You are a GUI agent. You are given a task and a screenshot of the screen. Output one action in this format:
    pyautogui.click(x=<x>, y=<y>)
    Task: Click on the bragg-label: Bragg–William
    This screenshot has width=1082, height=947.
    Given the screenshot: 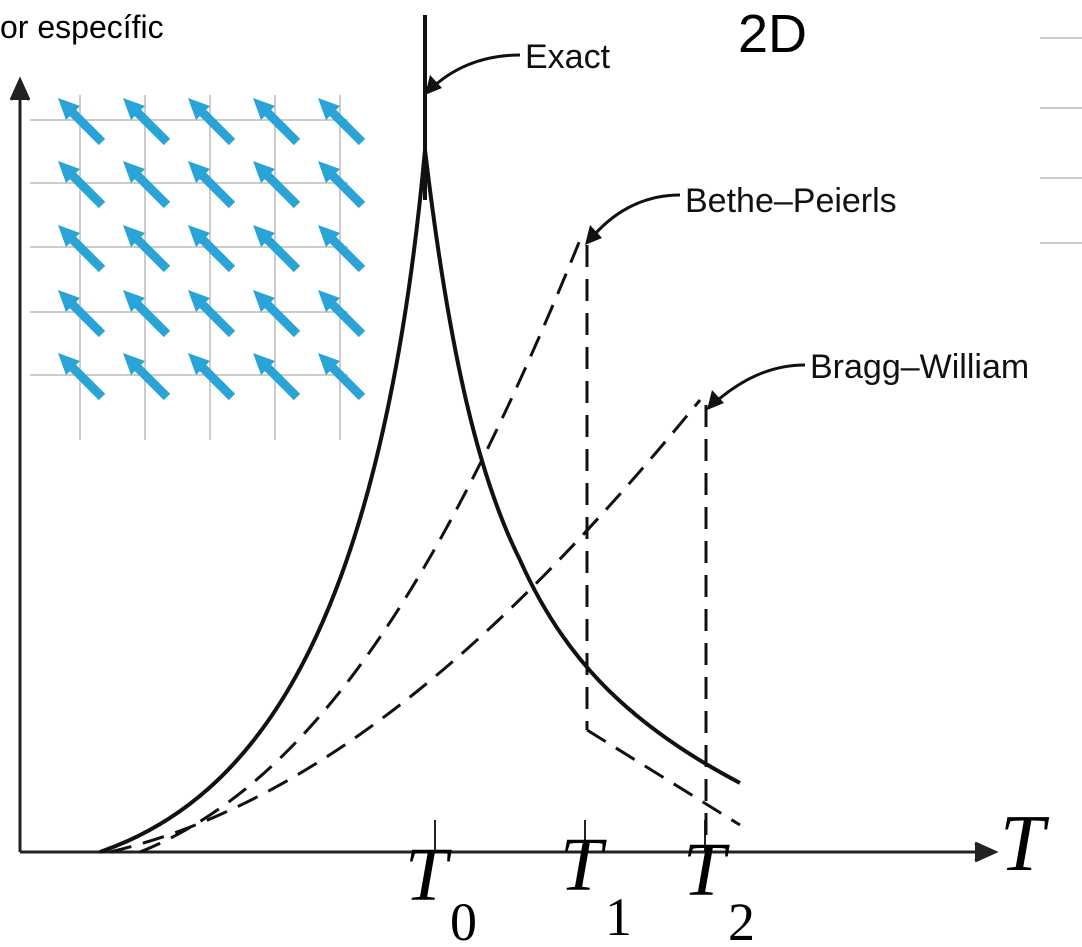 What is the action you would take?
    pyautogui.click(x=919, y=367)
    